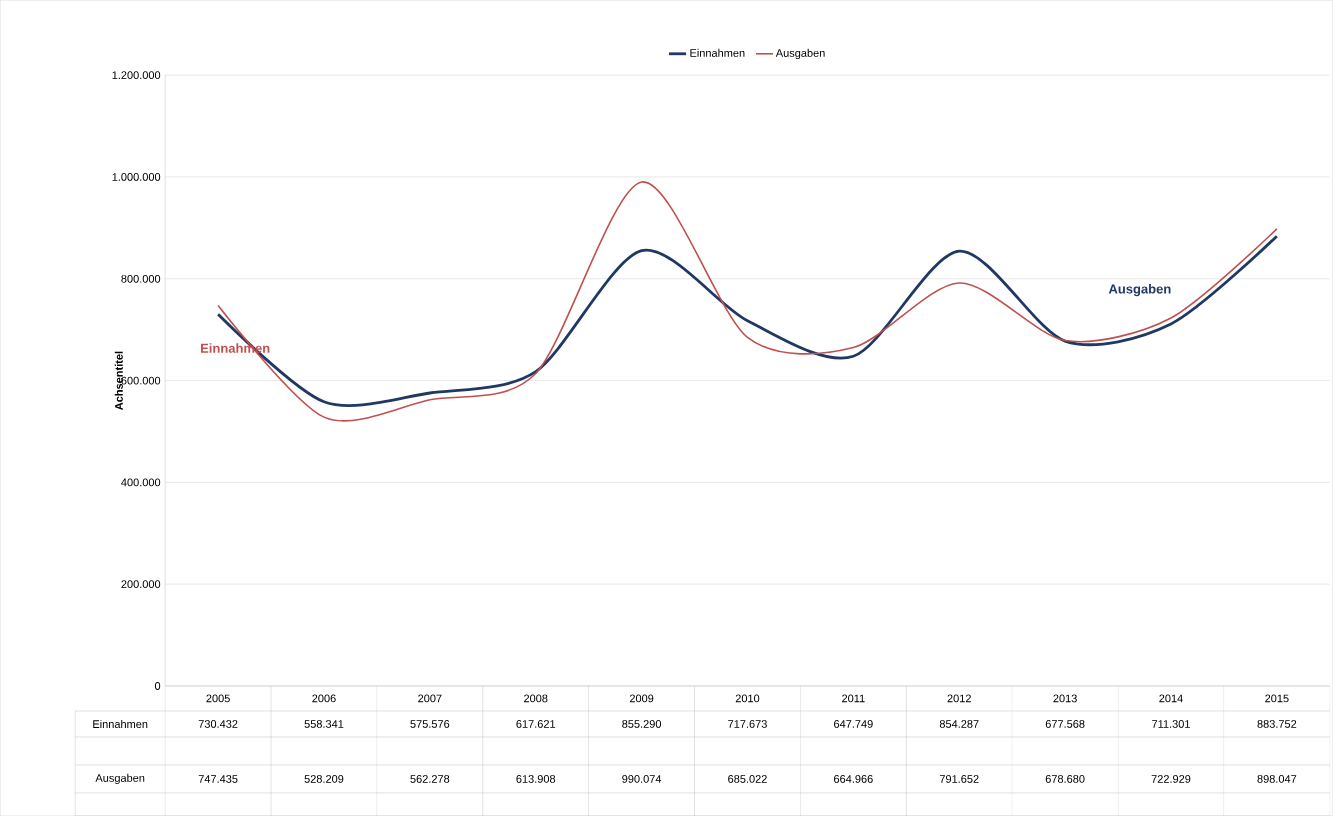 The height and width of the screenshot is (816, 1333). Describe the element at coordinates (1065, 724) in the screenshot. I see `data-label: 677.568` at that location.